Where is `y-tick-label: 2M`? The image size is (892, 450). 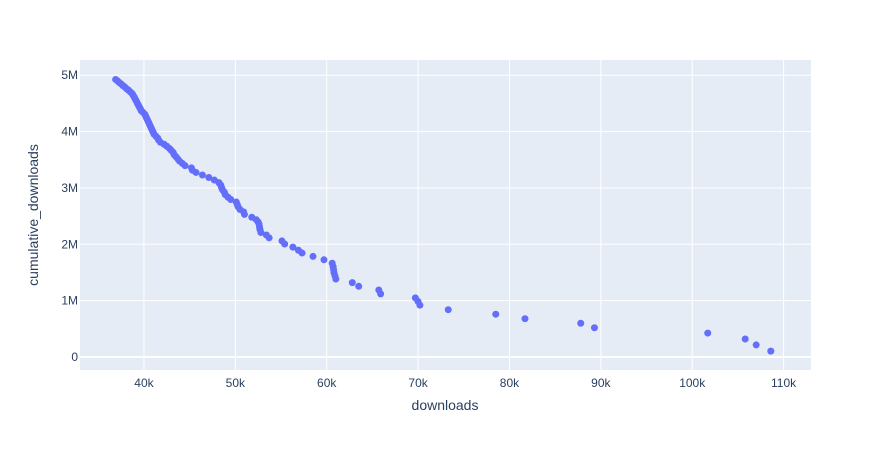
y-tick-label: 2M is located at coordinates (69, 244).